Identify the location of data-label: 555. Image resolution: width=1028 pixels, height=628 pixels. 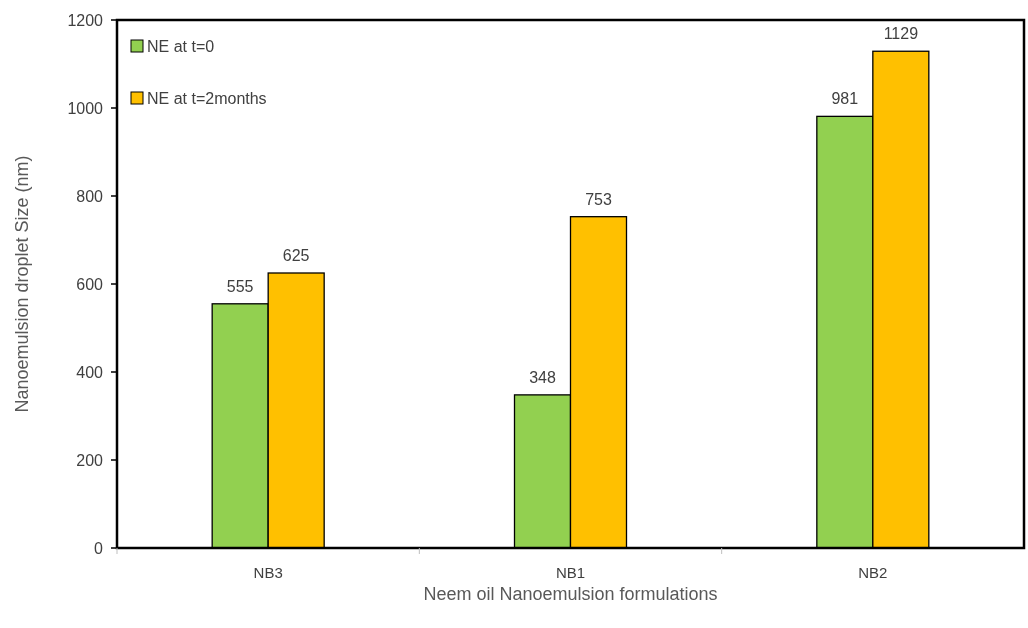
(240, 286).